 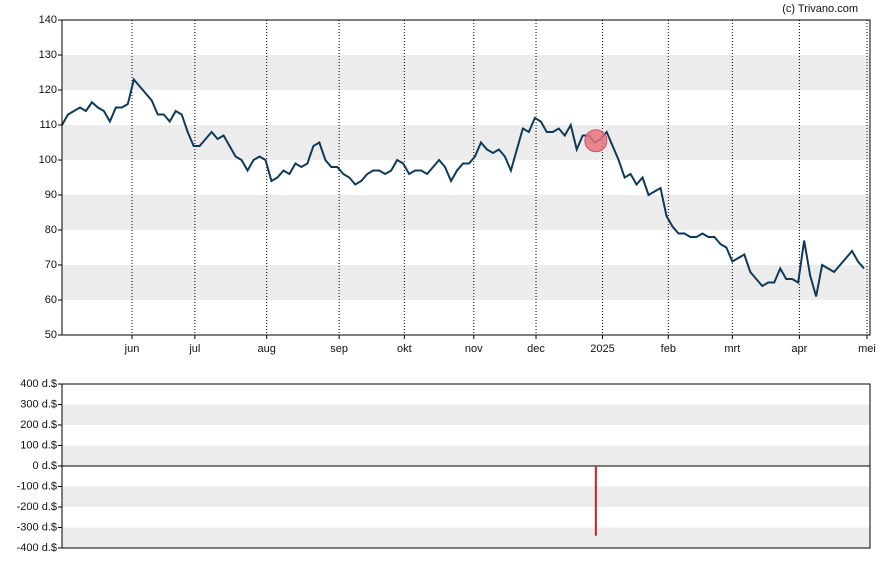 What do you see at coordinates (38, 445) in the screenshot?
I see `y-tick-label: 100 d.$` at bounding box center [38, 445].